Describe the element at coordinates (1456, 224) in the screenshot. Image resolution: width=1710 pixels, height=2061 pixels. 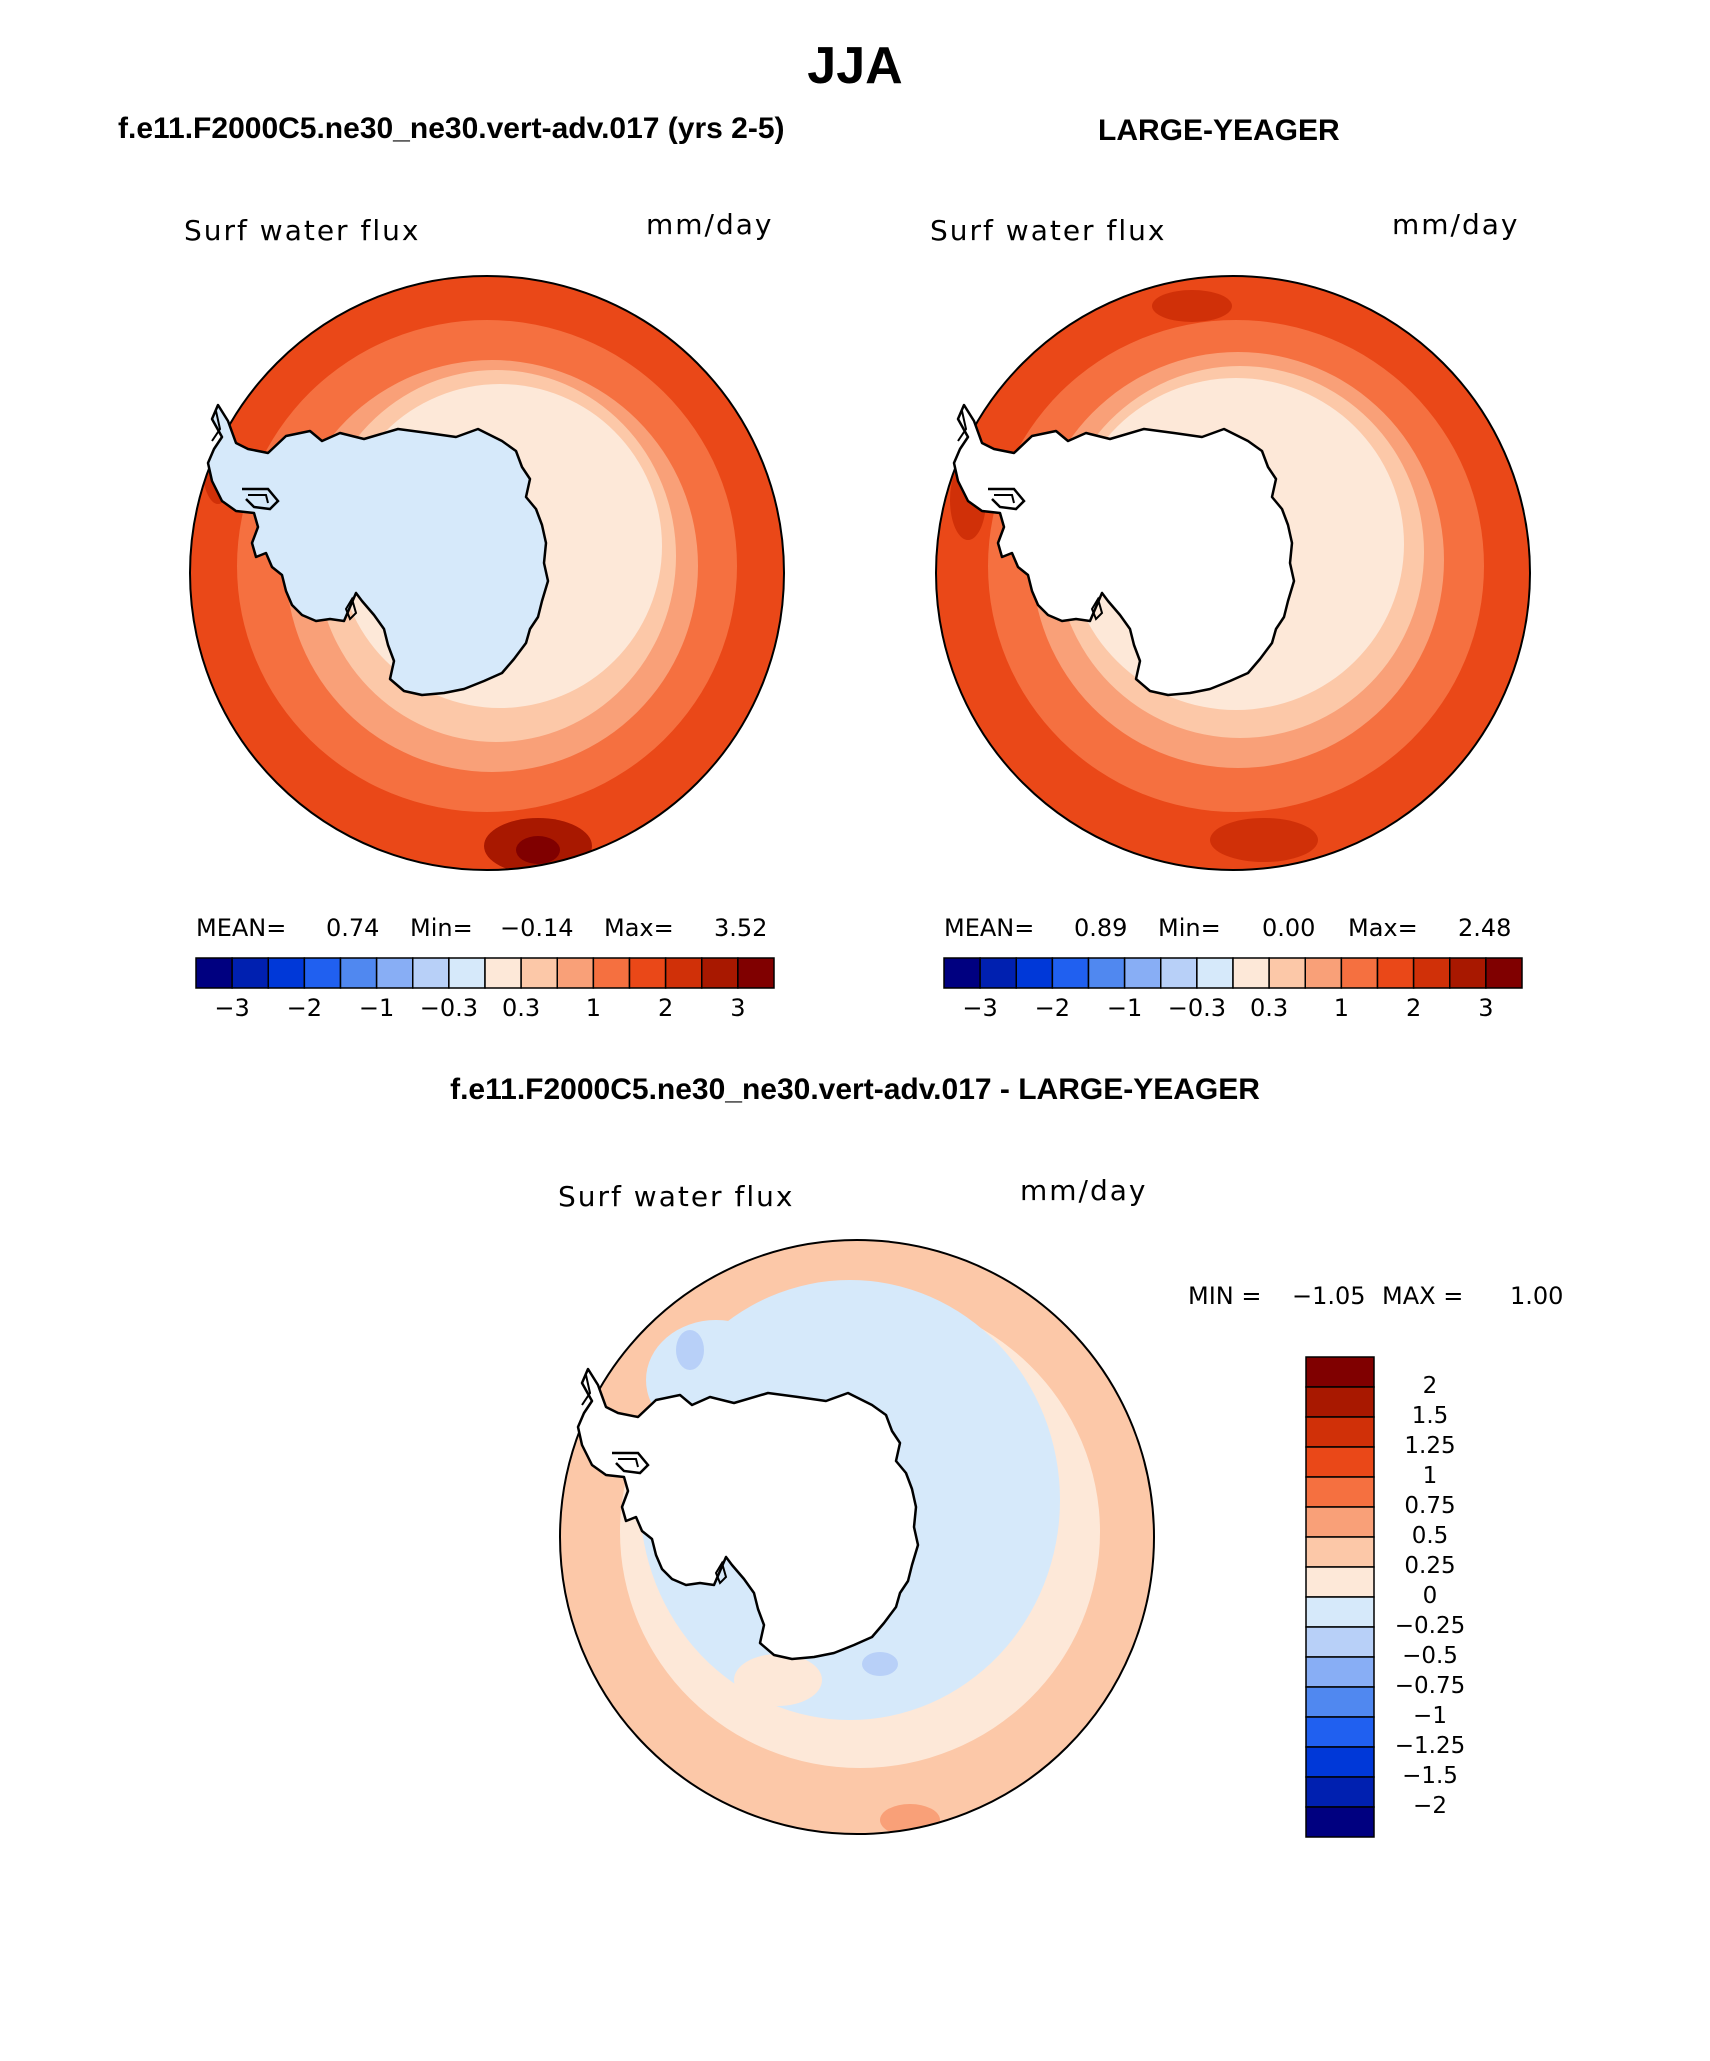
I see `right-units-label: mm/day` at that location.